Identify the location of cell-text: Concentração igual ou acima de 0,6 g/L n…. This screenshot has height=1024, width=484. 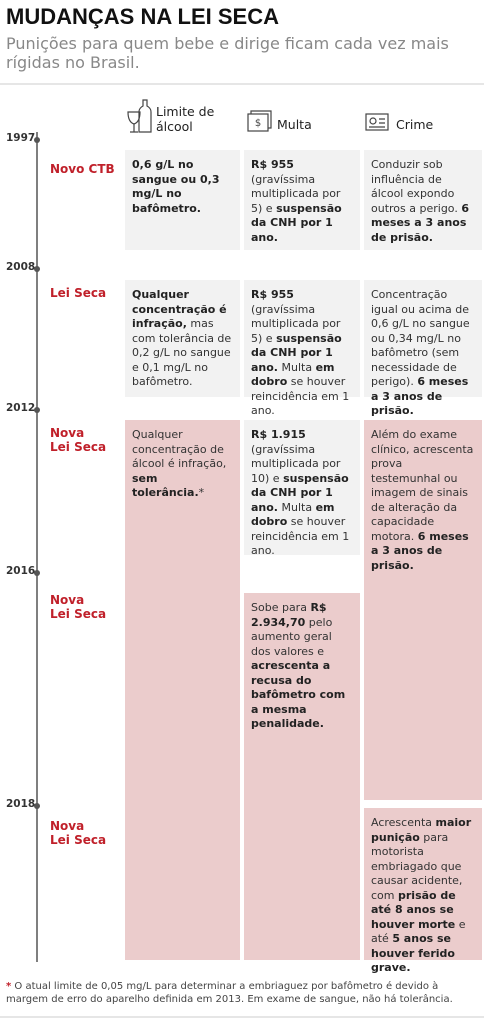
(420, 338).